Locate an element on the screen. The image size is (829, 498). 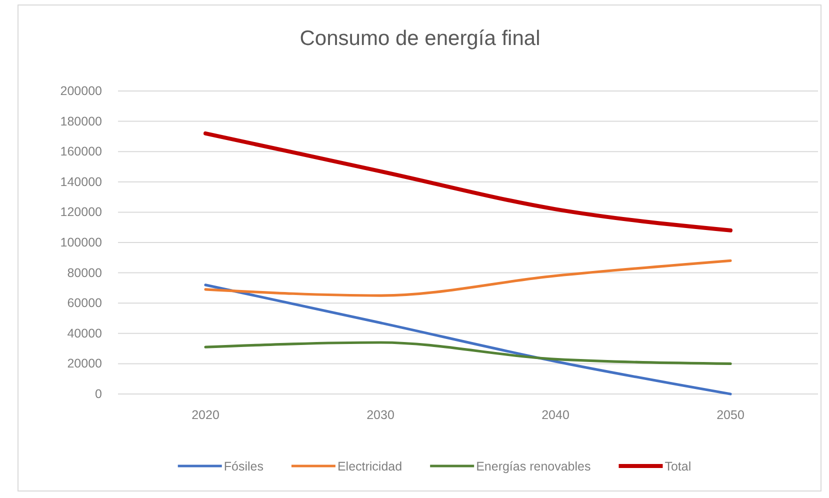
legend-label: Energías renovables is located at coordinates (533, 467).